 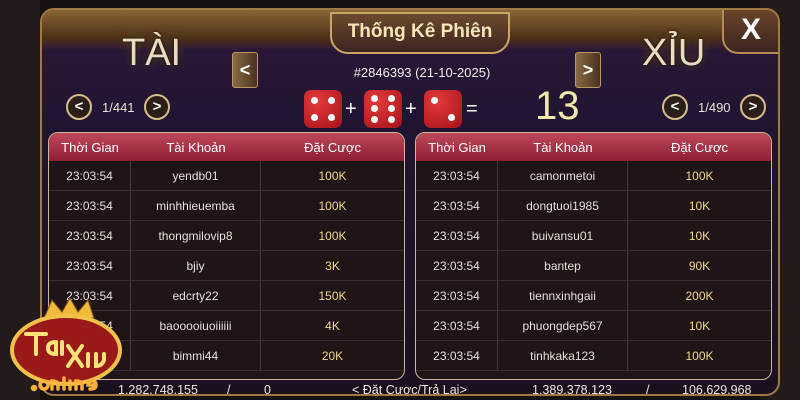 What do you see at coordinates (699, 295) in the screenshot?
I see `row-bet: 200K` at bounding box center [699, 295].